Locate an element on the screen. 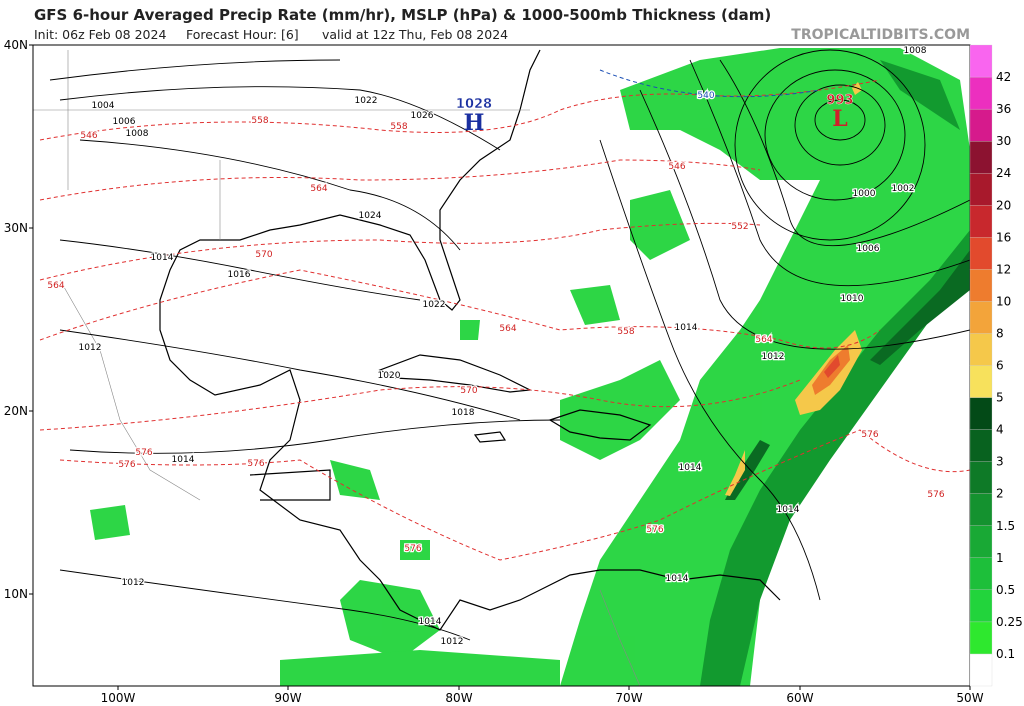 Image resolution: width=1024 pixels, height=706 pixels. isobar-label: 1018 is located at coordinates (463, 413).